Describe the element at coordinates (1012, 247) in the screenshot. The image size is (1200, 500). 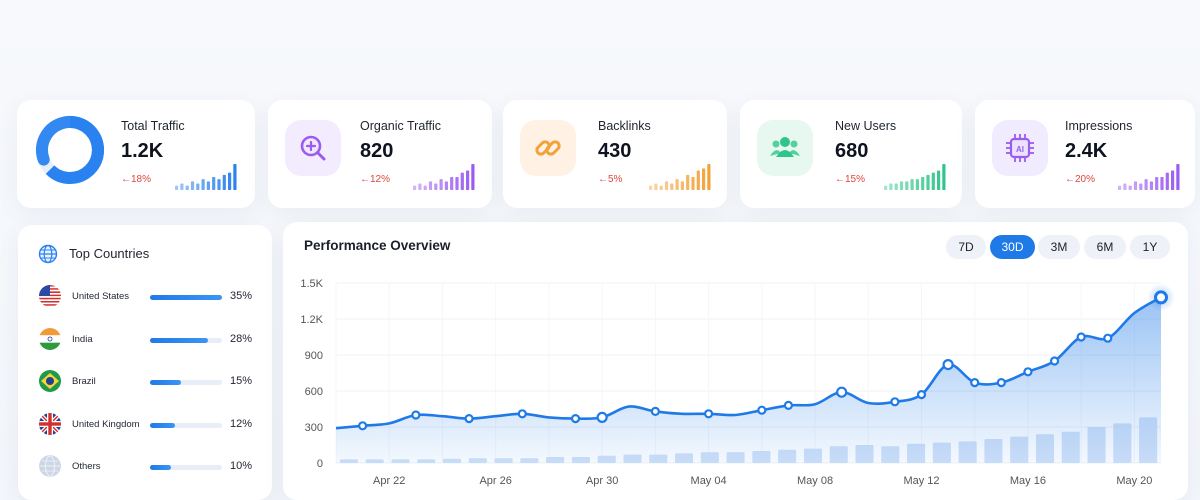
I see `range-button-30d: 30D` at that location.